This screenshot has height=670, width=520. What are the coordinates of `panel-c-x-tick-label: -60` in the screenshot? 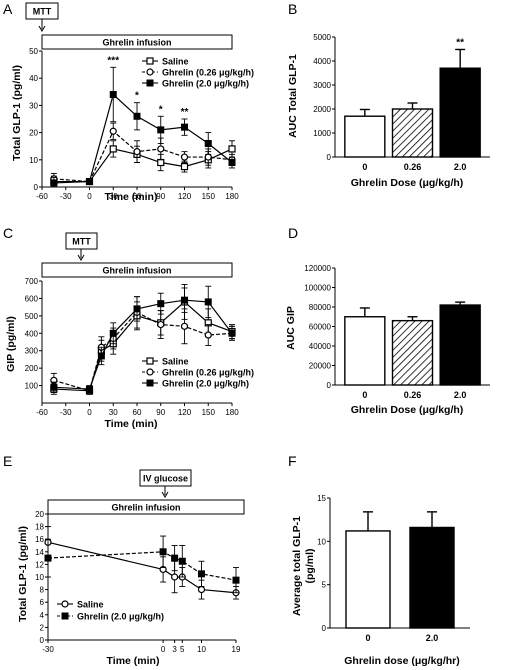 It's located at (42, 412).